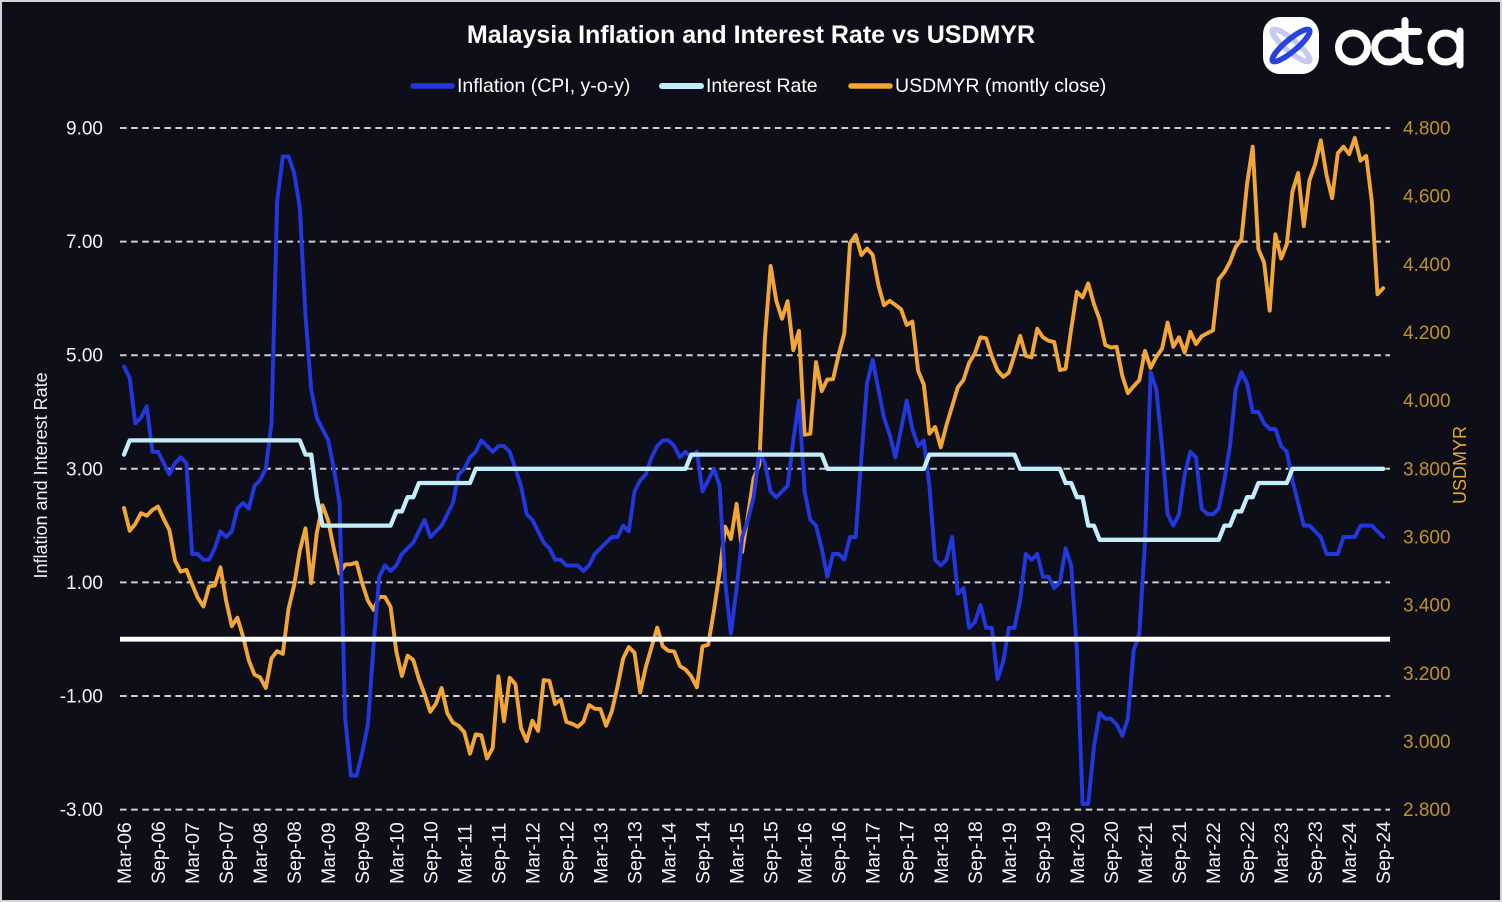 The image size is (1502, 902). Describe the element at coordinates (976, 852) in the screenshot. I see `svg-text: Sep-18` at that location.